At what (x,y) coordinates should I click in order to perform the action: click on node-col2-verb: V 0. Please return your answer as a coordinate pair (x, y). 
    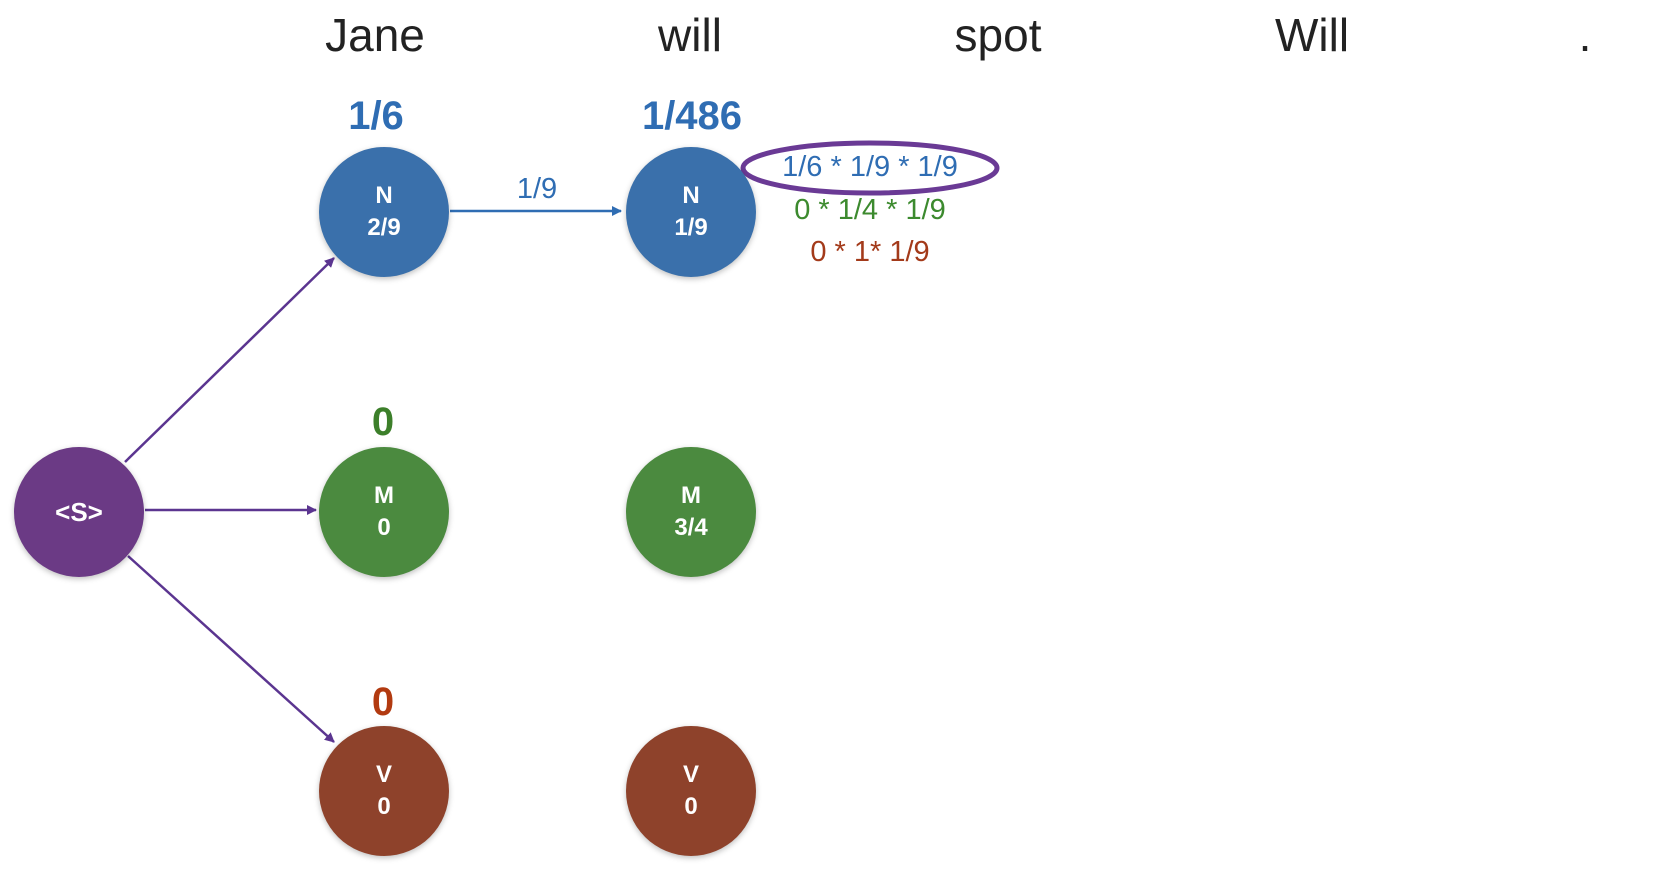
    Looking at the image, I should click on (691, 791).